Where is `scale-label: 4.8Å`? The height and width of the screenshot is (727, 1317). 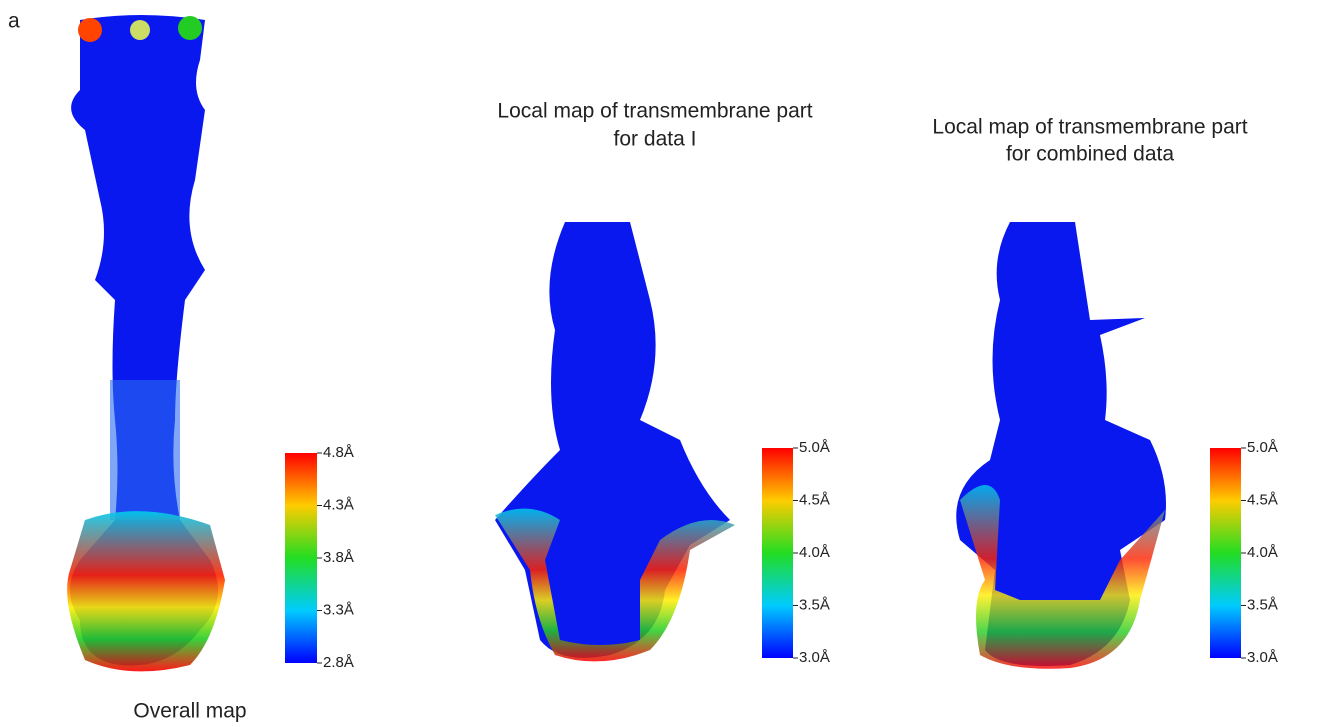
scale-label: 4.8Å is located at coordinates (338, 452).